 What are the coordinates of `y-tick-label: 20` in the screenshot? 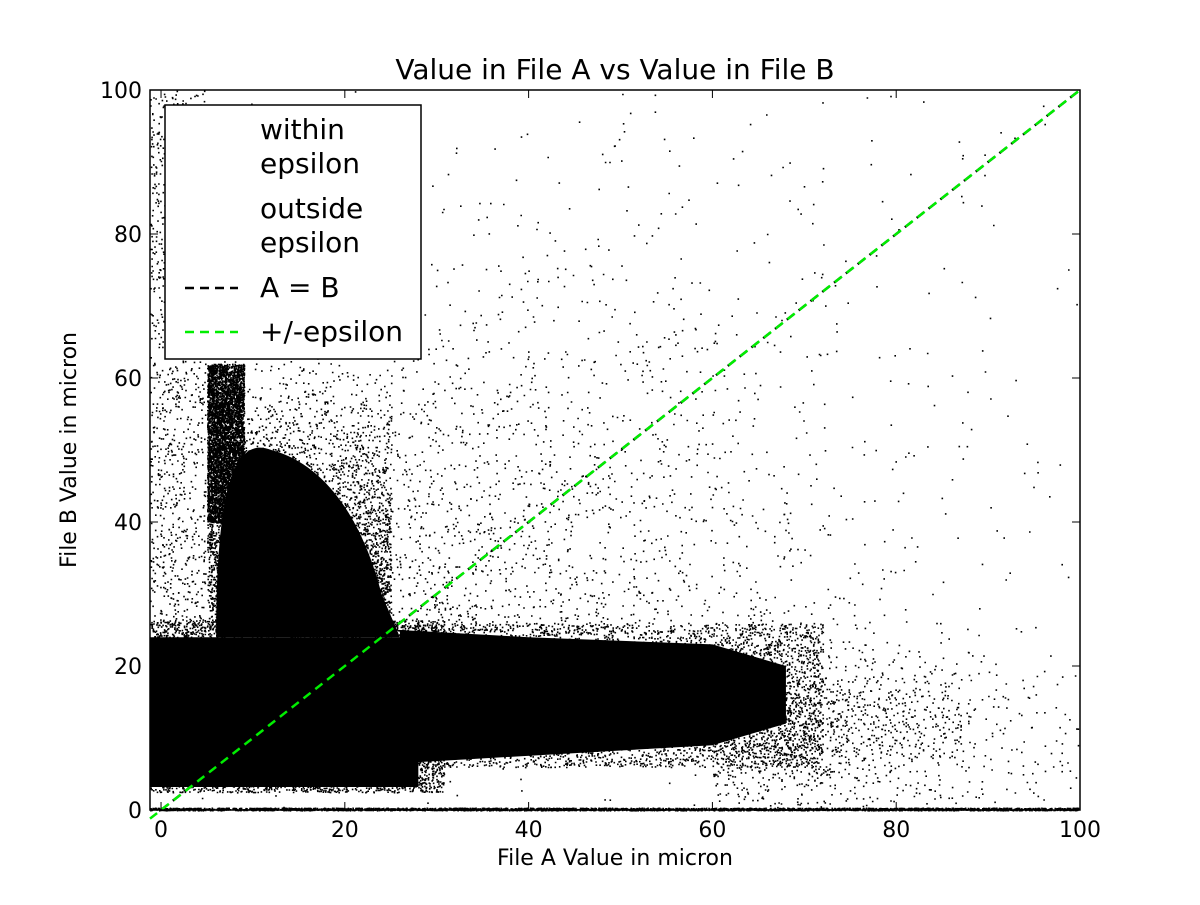 It's located at (128, 667).